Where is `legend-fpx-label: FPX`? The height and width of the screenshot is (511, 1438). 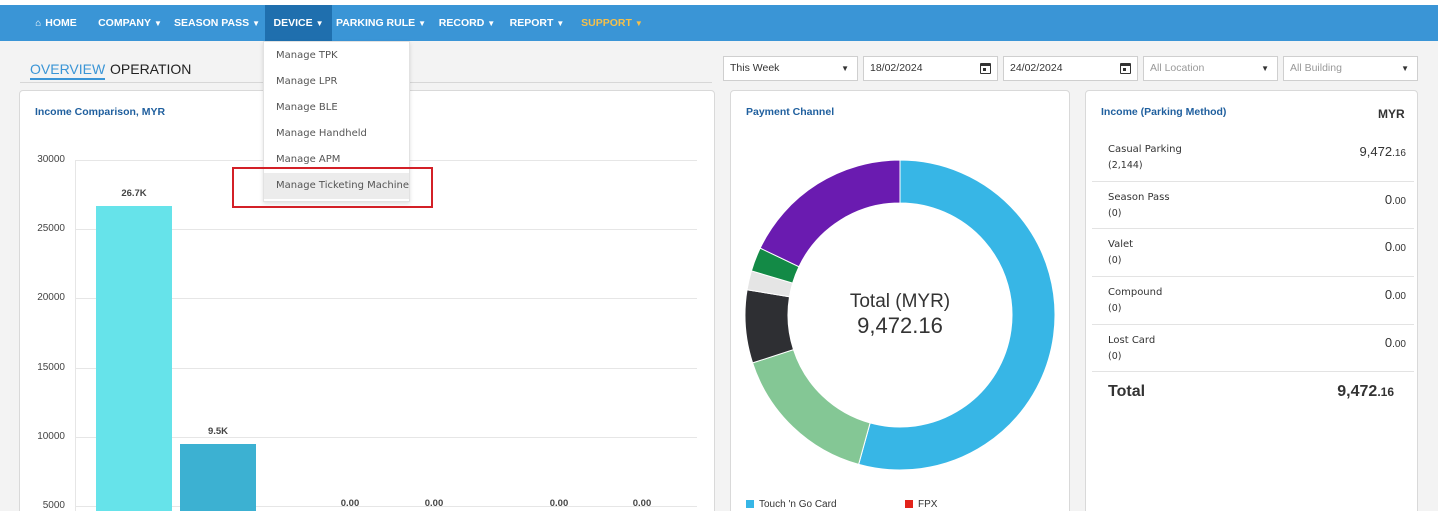
legend-fpx-label: FPX is located at coordinates (928, 504).